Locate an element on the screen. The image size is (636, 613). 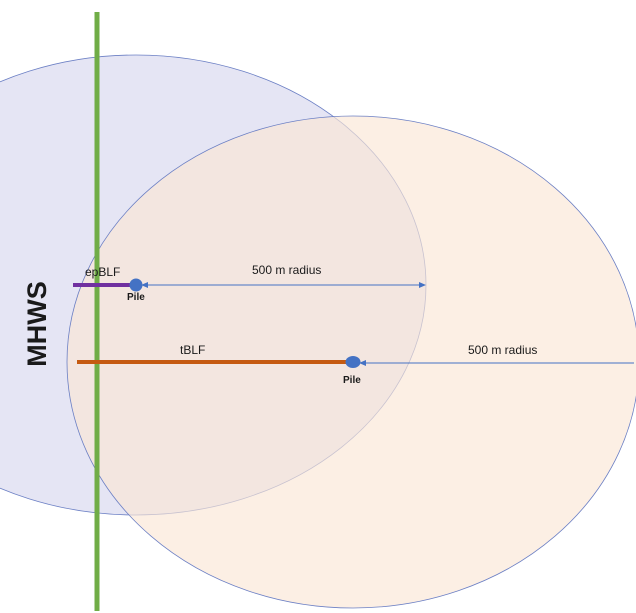
epblf-pile-label: Pile is located at coordinates (136, 297).